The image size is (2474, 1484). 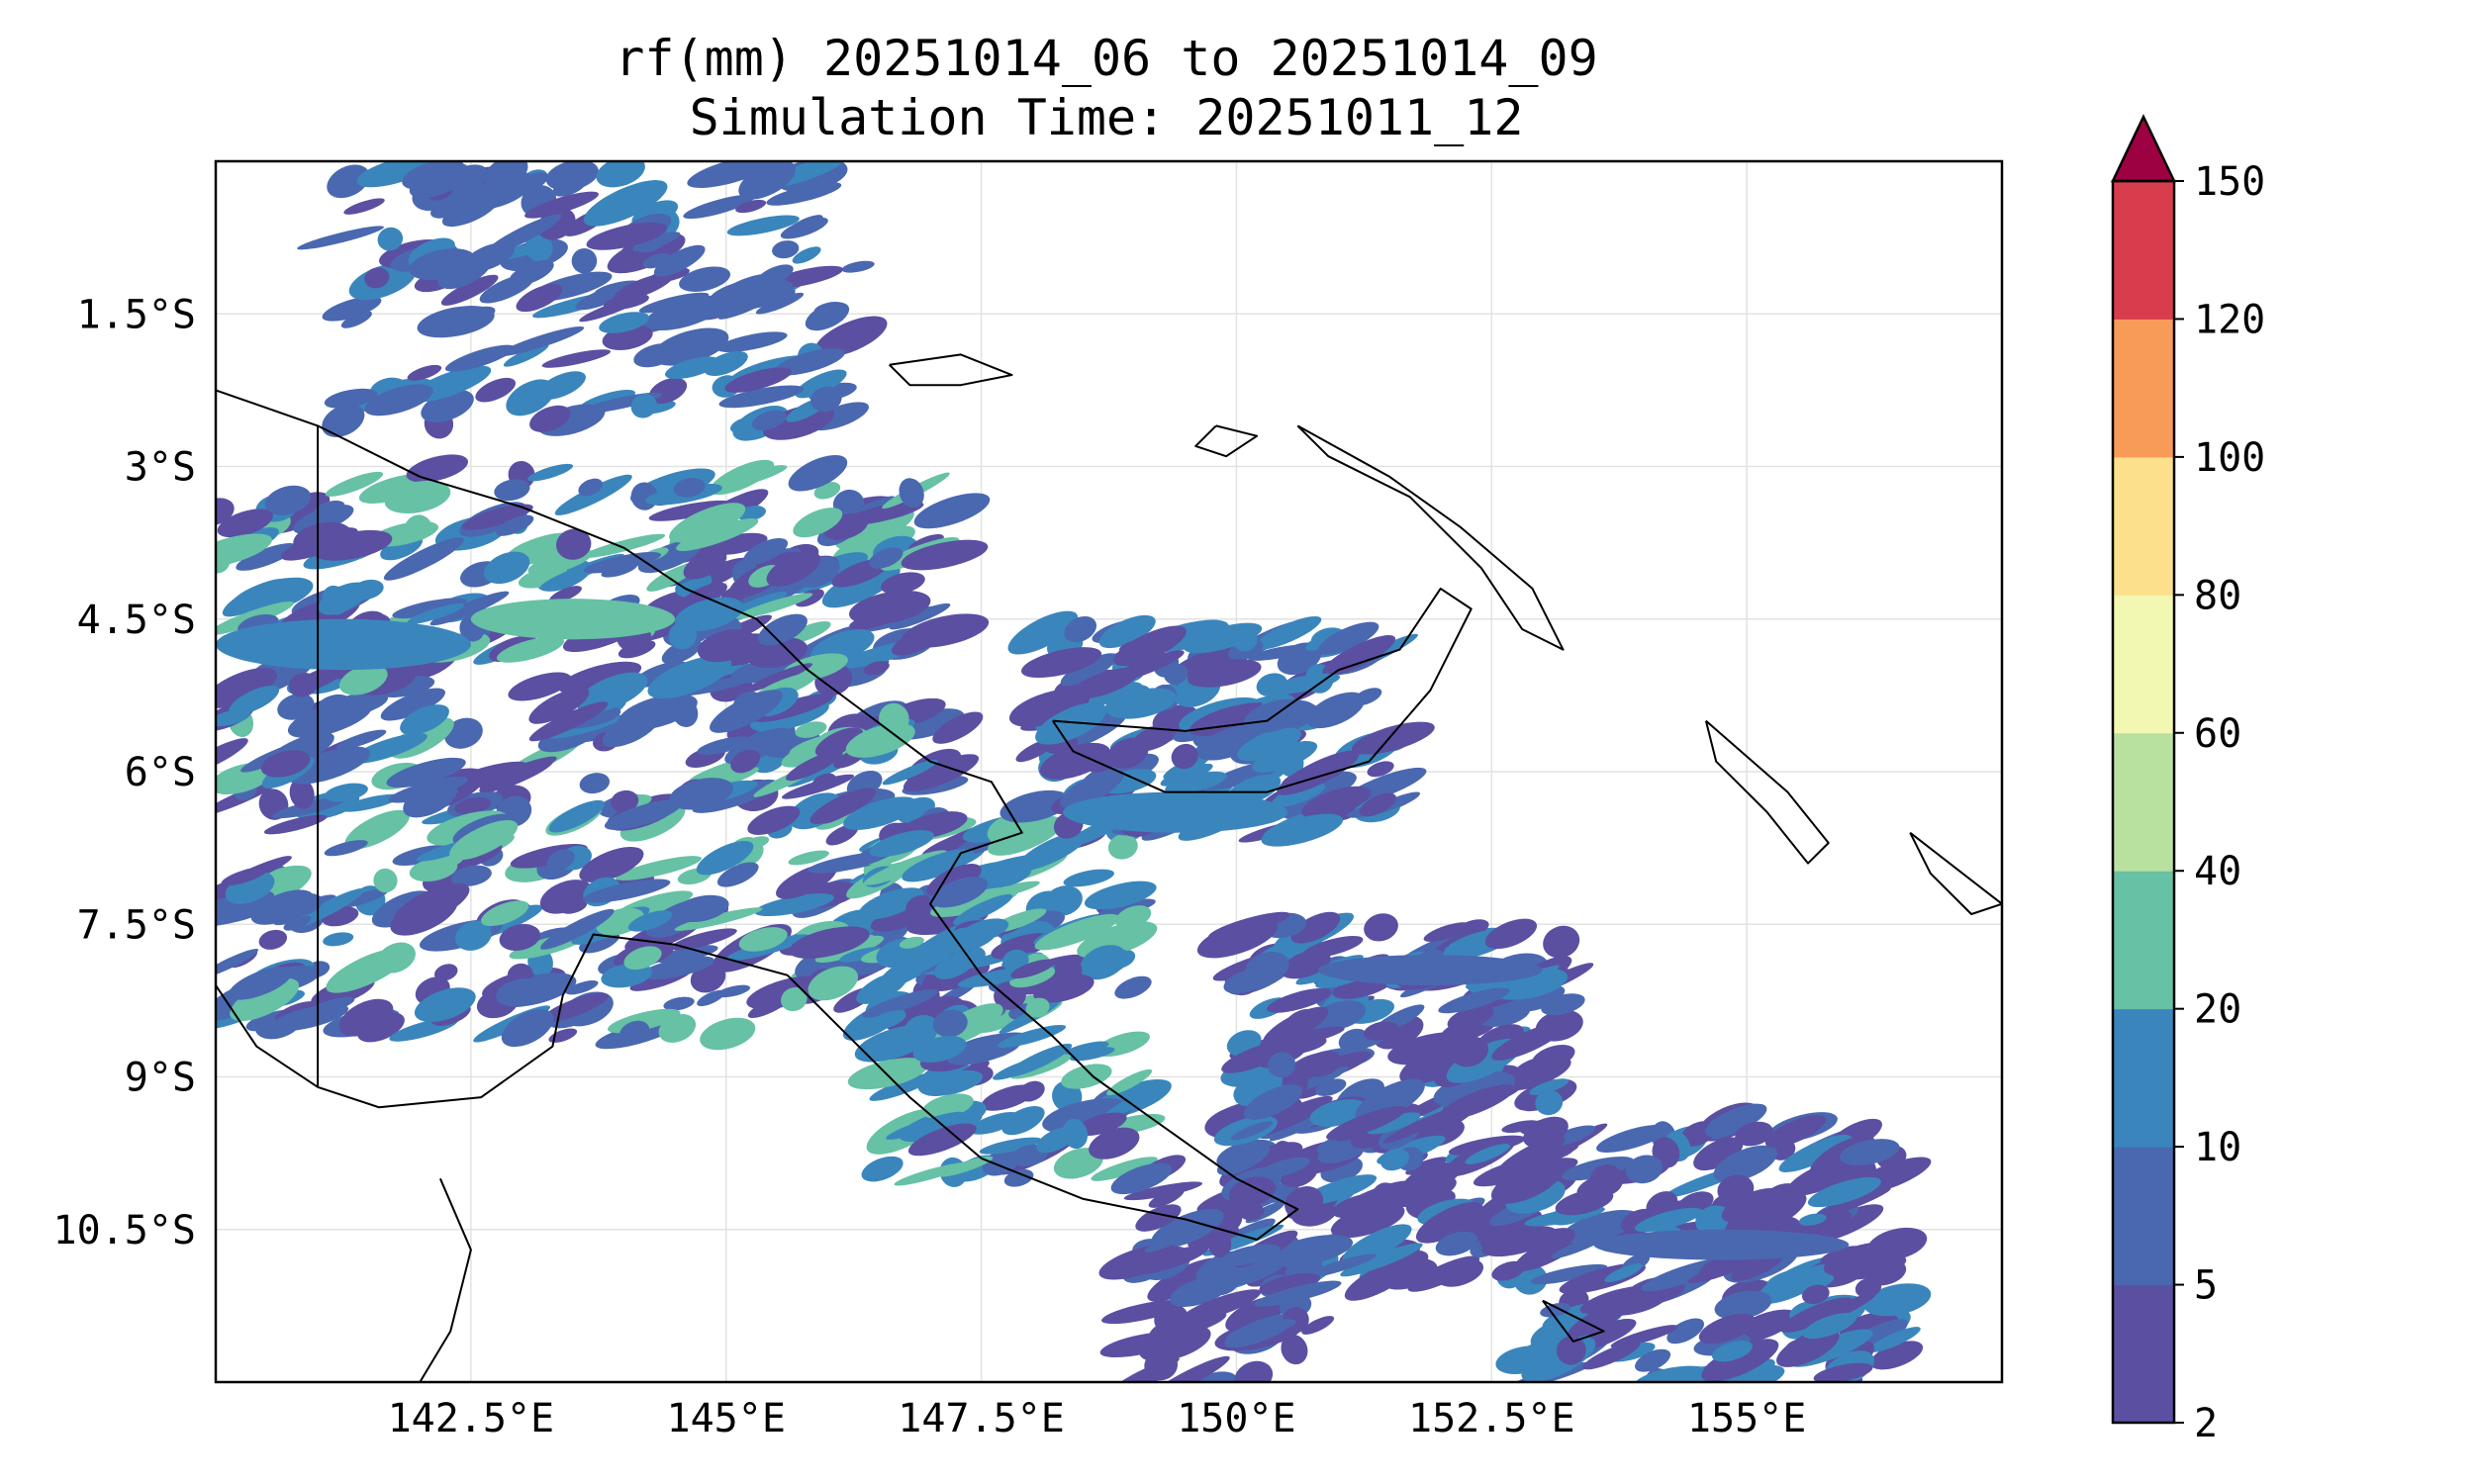 What do you see at coordinates (137, 925) in the screenshot?
I see `lat-tick-label: 7.5°S` at bounding box center [137, 925].